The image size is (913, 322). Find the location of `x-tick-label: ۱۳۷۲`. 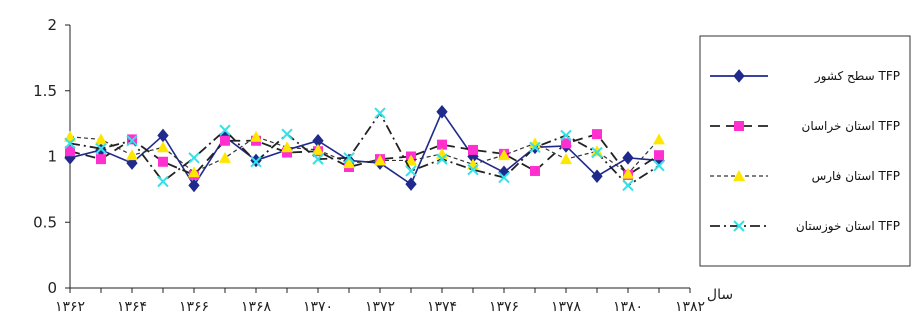

x-tick-label: ۱۳۷۲ is located at coordinates (380, 307).